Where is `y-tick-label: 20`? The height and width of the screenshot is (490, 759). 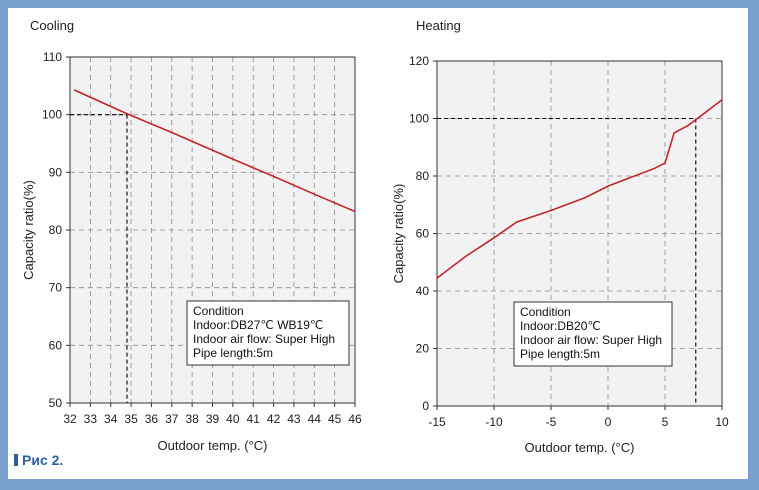
y-tick-label: 20 is located at coordinates (423, 349).